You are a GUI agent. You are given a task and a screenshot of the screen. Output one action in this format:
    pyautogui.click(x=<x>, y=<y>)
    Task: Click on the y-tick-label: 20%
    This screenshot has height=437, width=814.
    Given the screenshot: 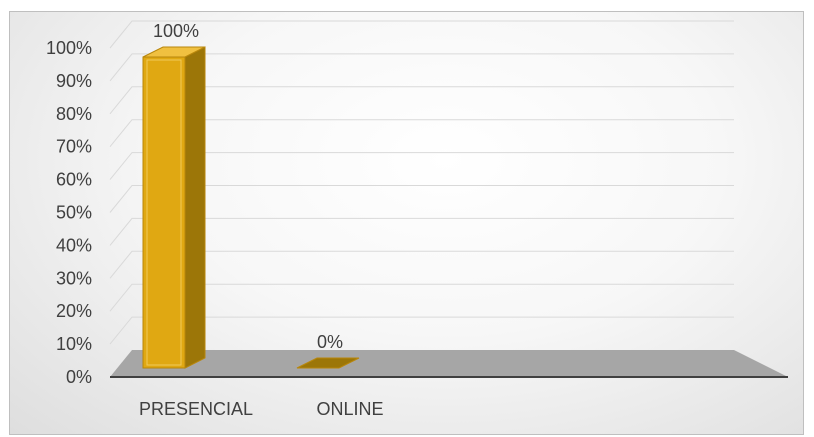 What is the action you would take?
    pyautogui.click(x=74, y=311)
    